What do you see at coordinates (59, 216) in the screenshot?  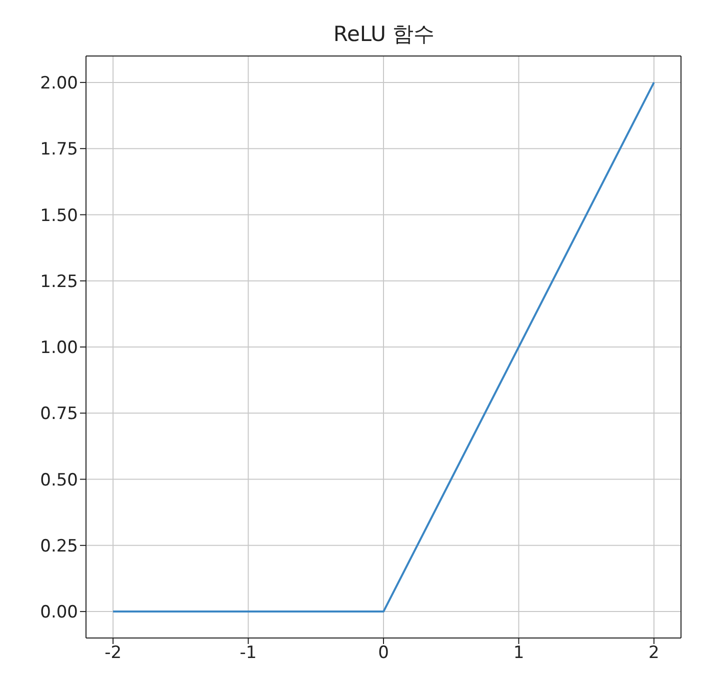 I see `y-tick-label: 1.50` at bounding box center [59, 216].